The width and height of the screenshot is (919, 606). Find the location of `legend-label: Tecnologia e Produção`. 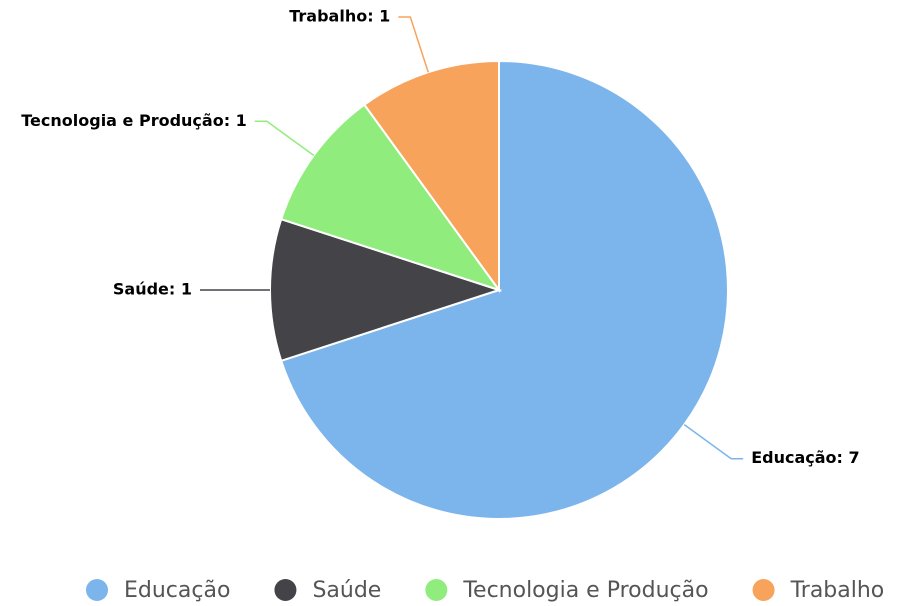

legend-label: Tecnologia e Produção is located at coordinates (585, 590).